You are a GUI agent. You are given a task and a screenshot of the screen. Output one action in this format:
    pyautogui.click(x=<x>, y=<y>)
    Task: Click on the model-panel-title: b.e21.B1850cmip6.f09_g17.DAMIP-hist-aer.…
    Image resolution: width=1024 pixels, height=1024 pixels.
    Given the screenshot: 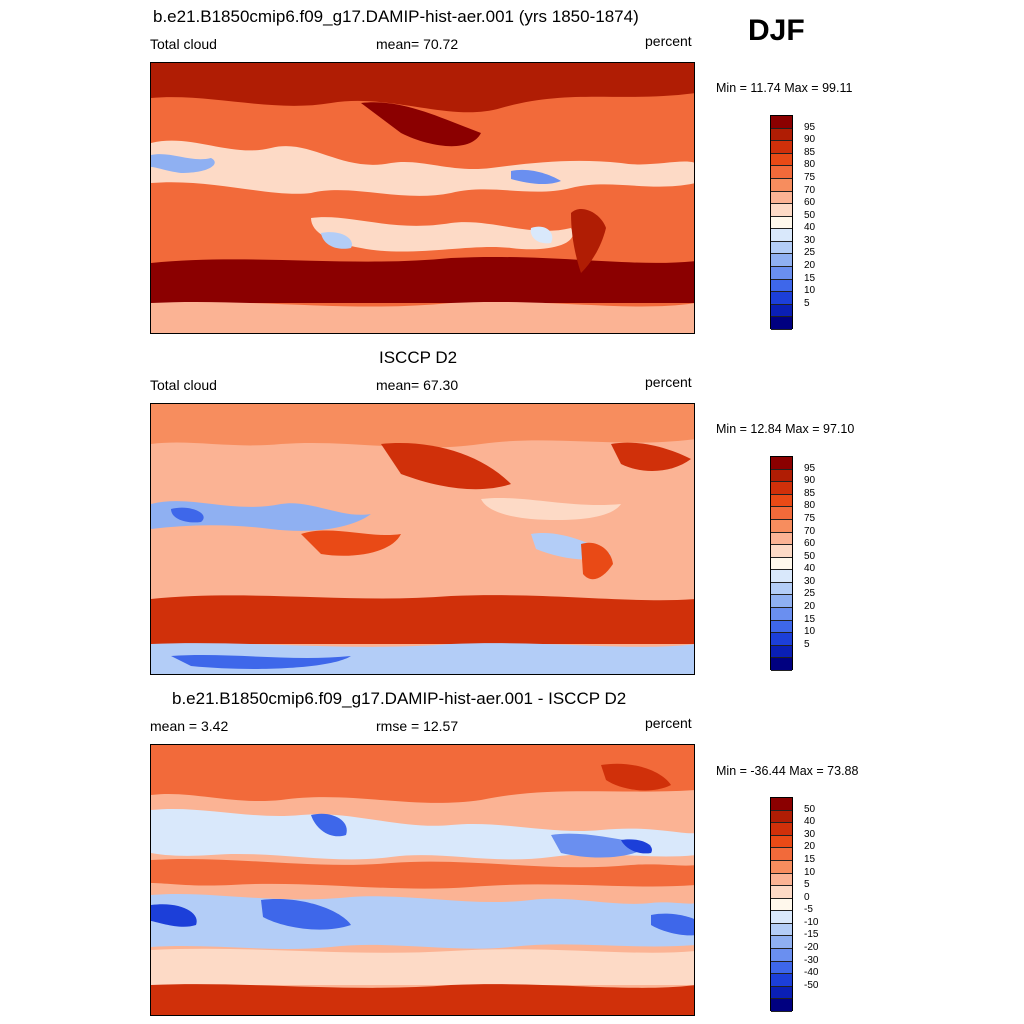 What is the action you would take?
    pyautogui.click(x=396, y=16)
    